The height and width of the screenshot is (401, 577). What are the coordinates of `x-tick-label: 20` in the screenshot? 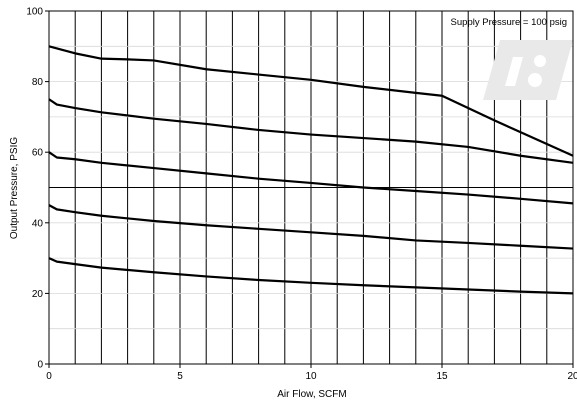 It's located at (572, 376).